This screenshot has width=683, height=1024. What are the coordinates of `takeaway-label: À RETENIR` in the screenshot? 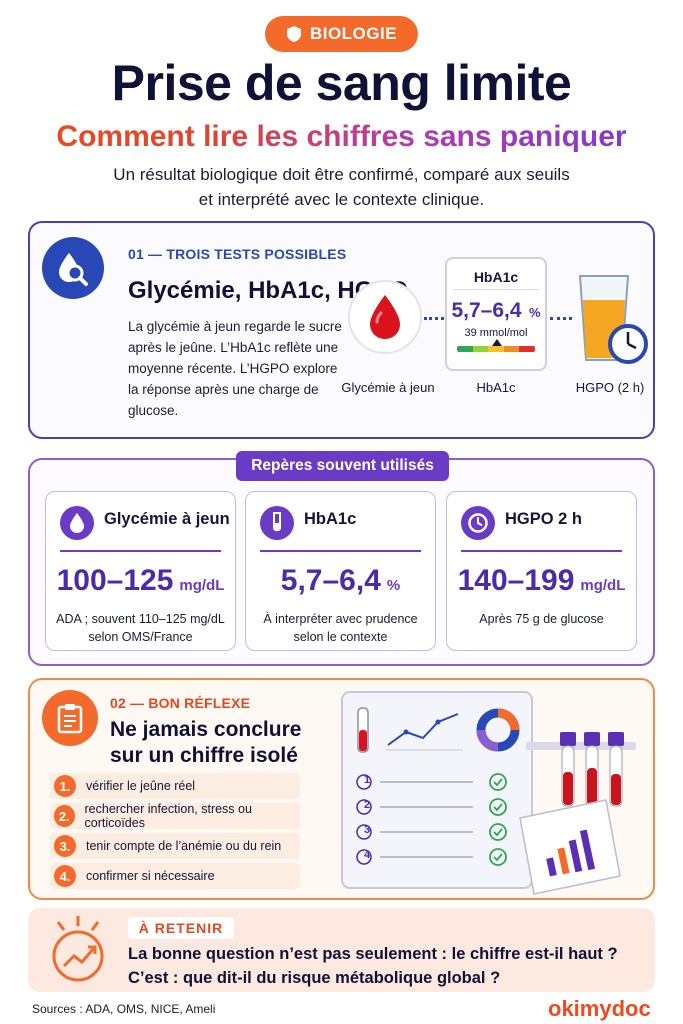 It's located at (181, 928).